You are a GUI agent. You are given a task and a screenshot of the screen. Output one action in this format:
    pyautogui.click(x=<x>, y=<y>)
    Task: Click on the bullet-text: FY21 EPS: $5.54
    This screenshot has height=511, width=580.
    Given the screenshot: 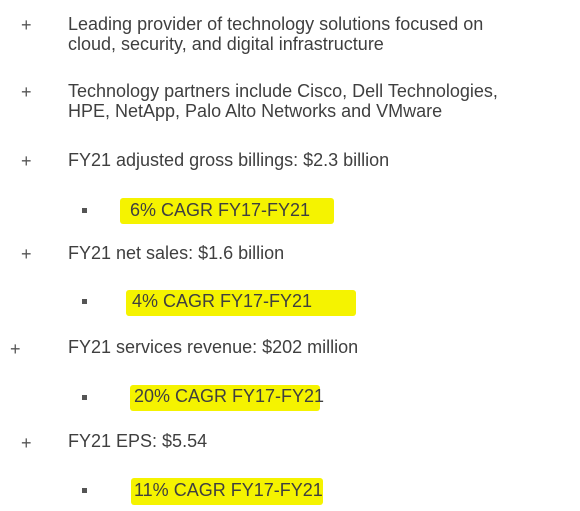 What is the action you would take?
    pyautogui.click(x=138, y=441)
    